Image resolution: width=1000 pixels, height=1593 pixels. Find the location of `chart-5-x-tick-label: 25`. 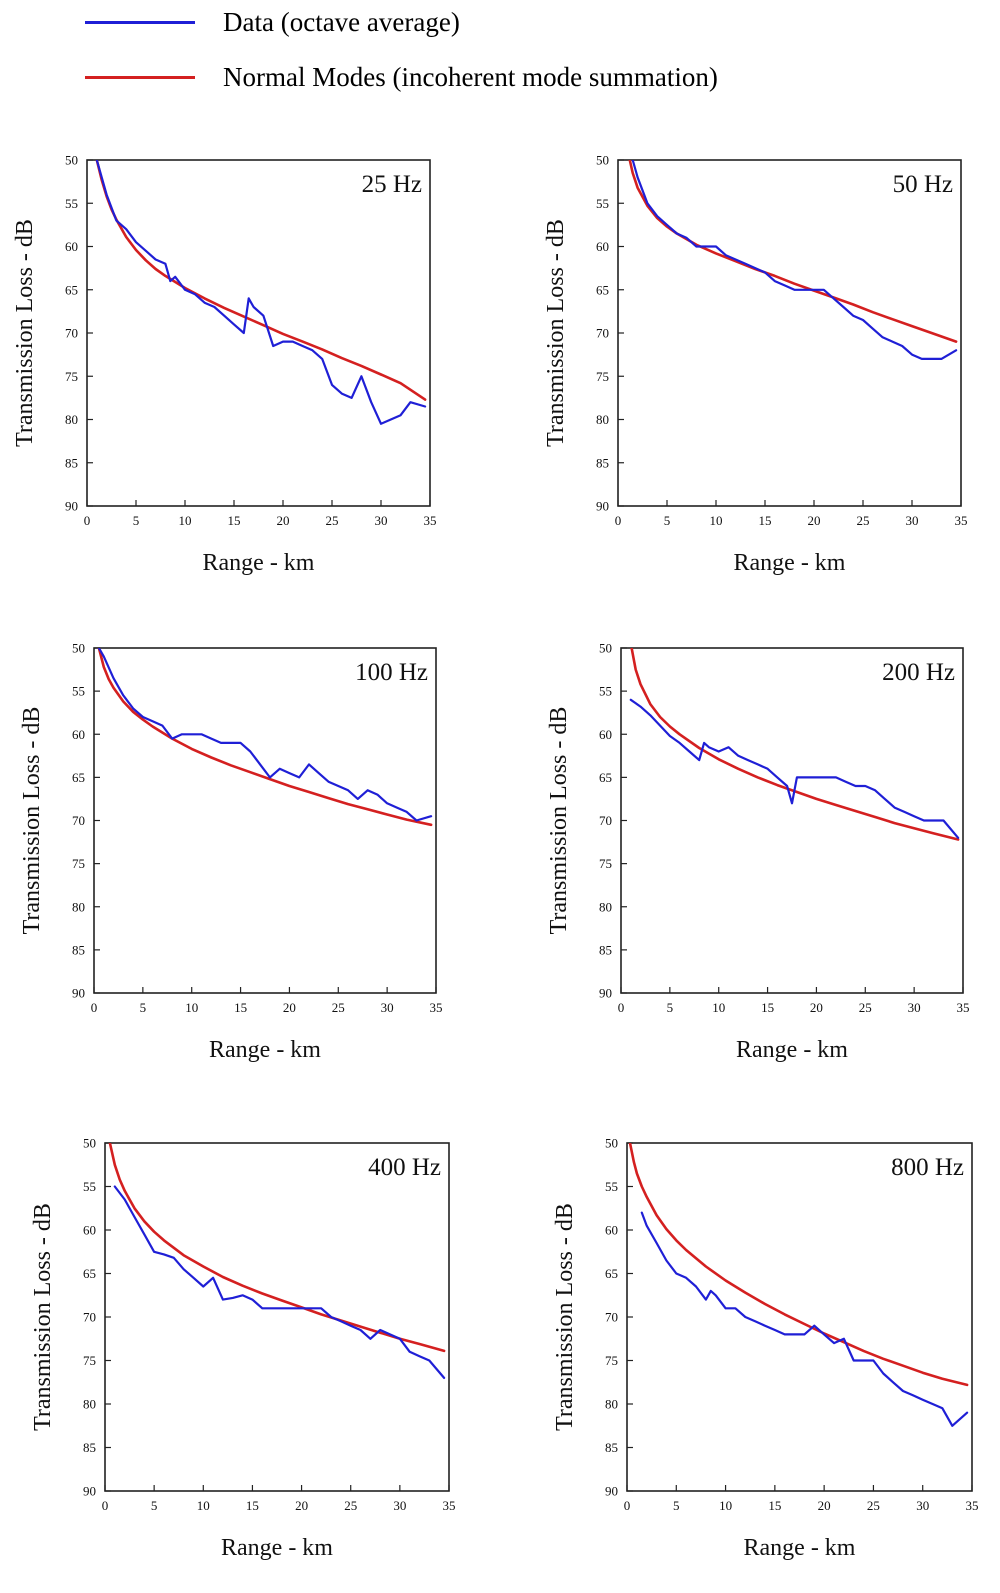

chart-5-x-tick-label: 25 is located at coordinates (350, 1505).